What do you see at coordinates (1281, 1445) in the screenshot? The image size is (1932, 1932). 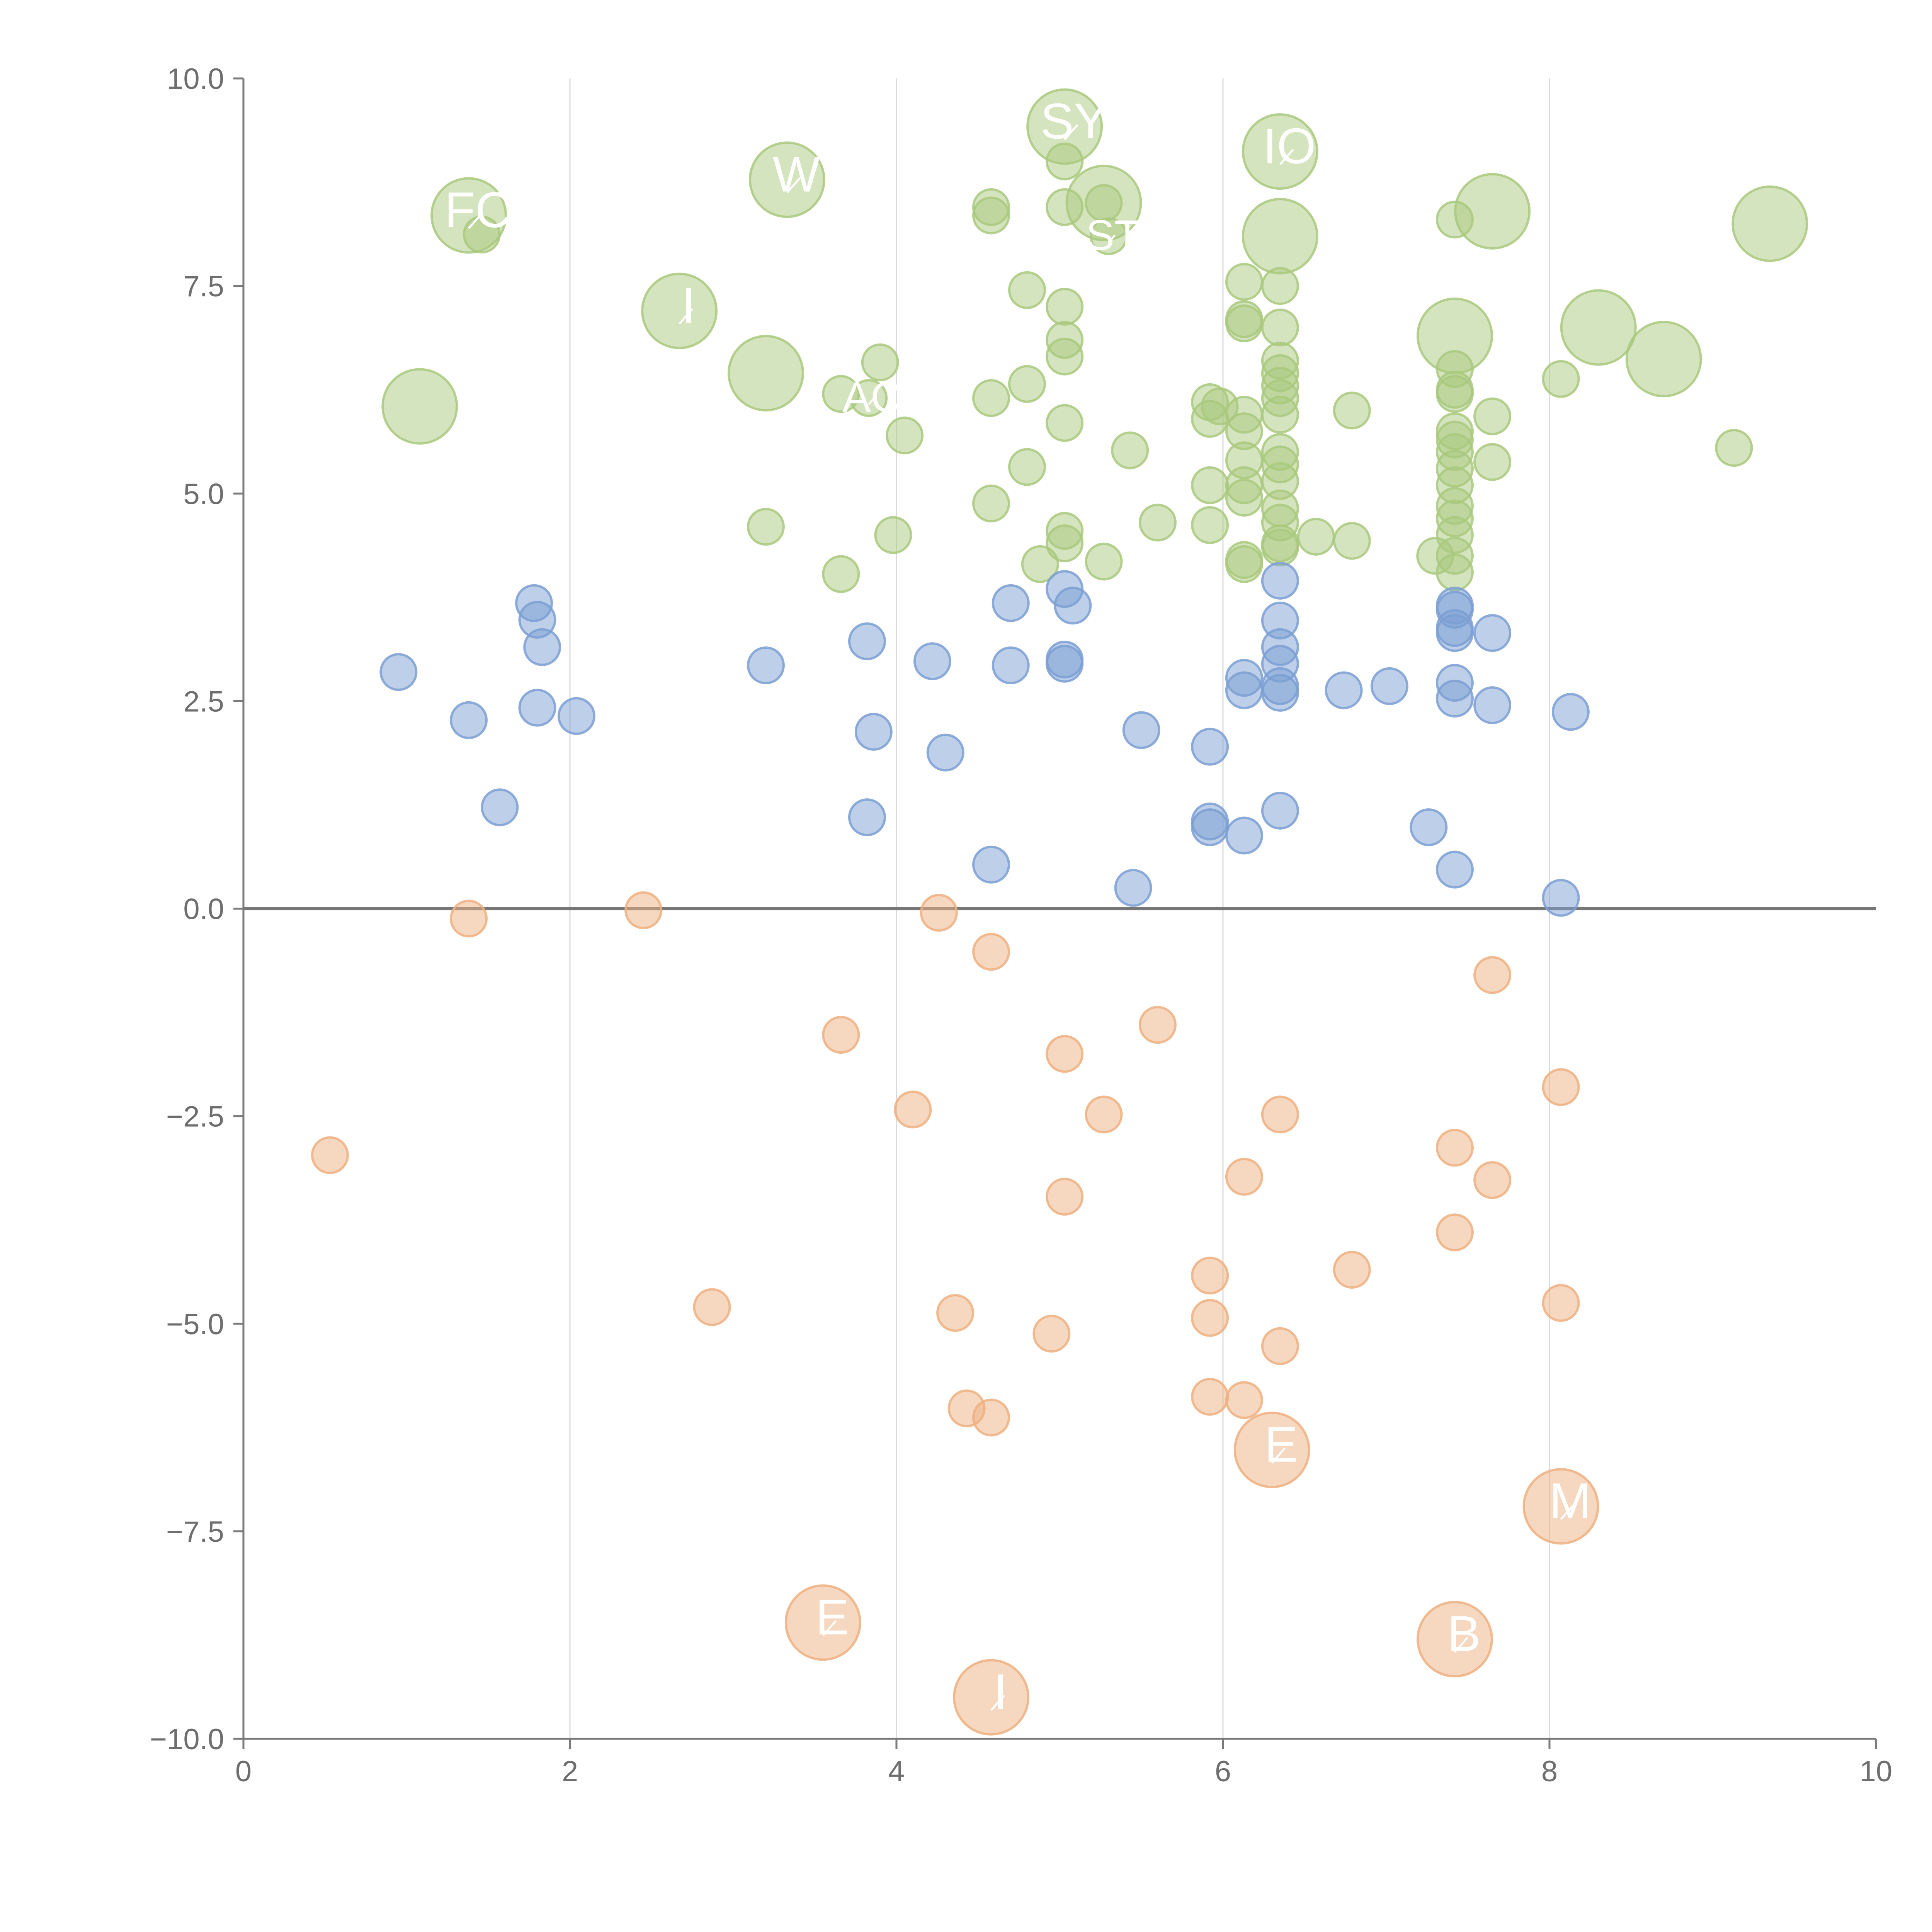 I see `point-label: E` at bounding box center [1281, 1445].